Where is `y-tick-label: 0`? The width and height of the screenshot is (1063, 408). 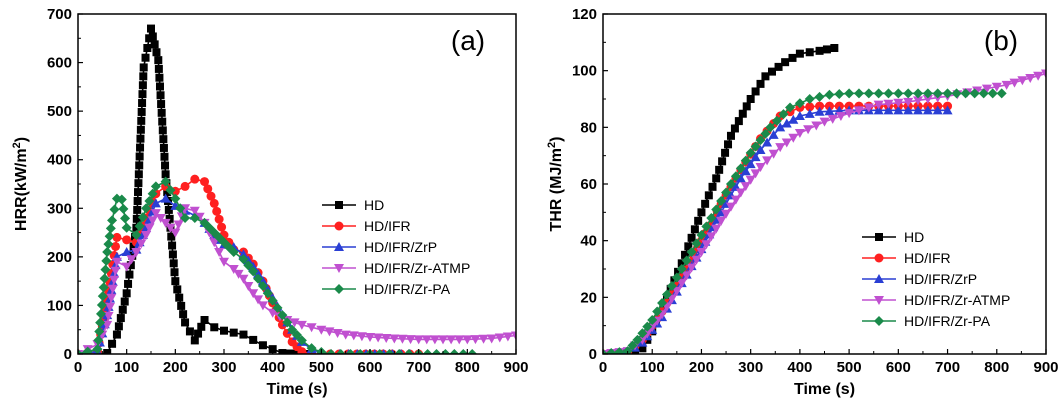 y-tick-label: 0 is located at coordinates (593, 354).